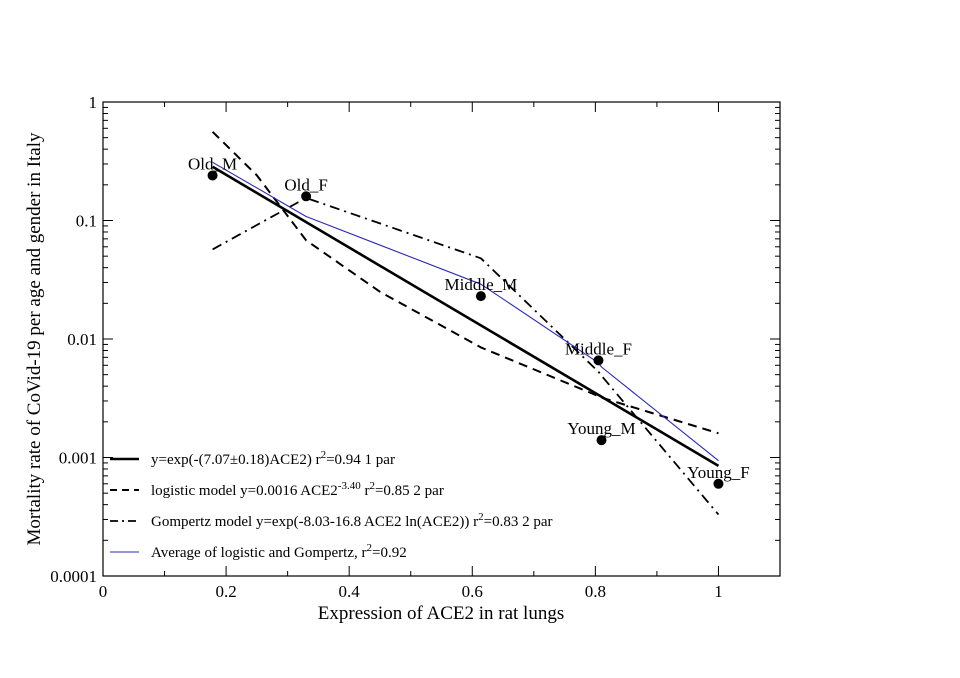 This screenshot has width=960, height=678. I want to click on legend-label-1: y=exp(-(7.07±0.18)ACE2) r2=0.94 1 par, so click(273, 458).